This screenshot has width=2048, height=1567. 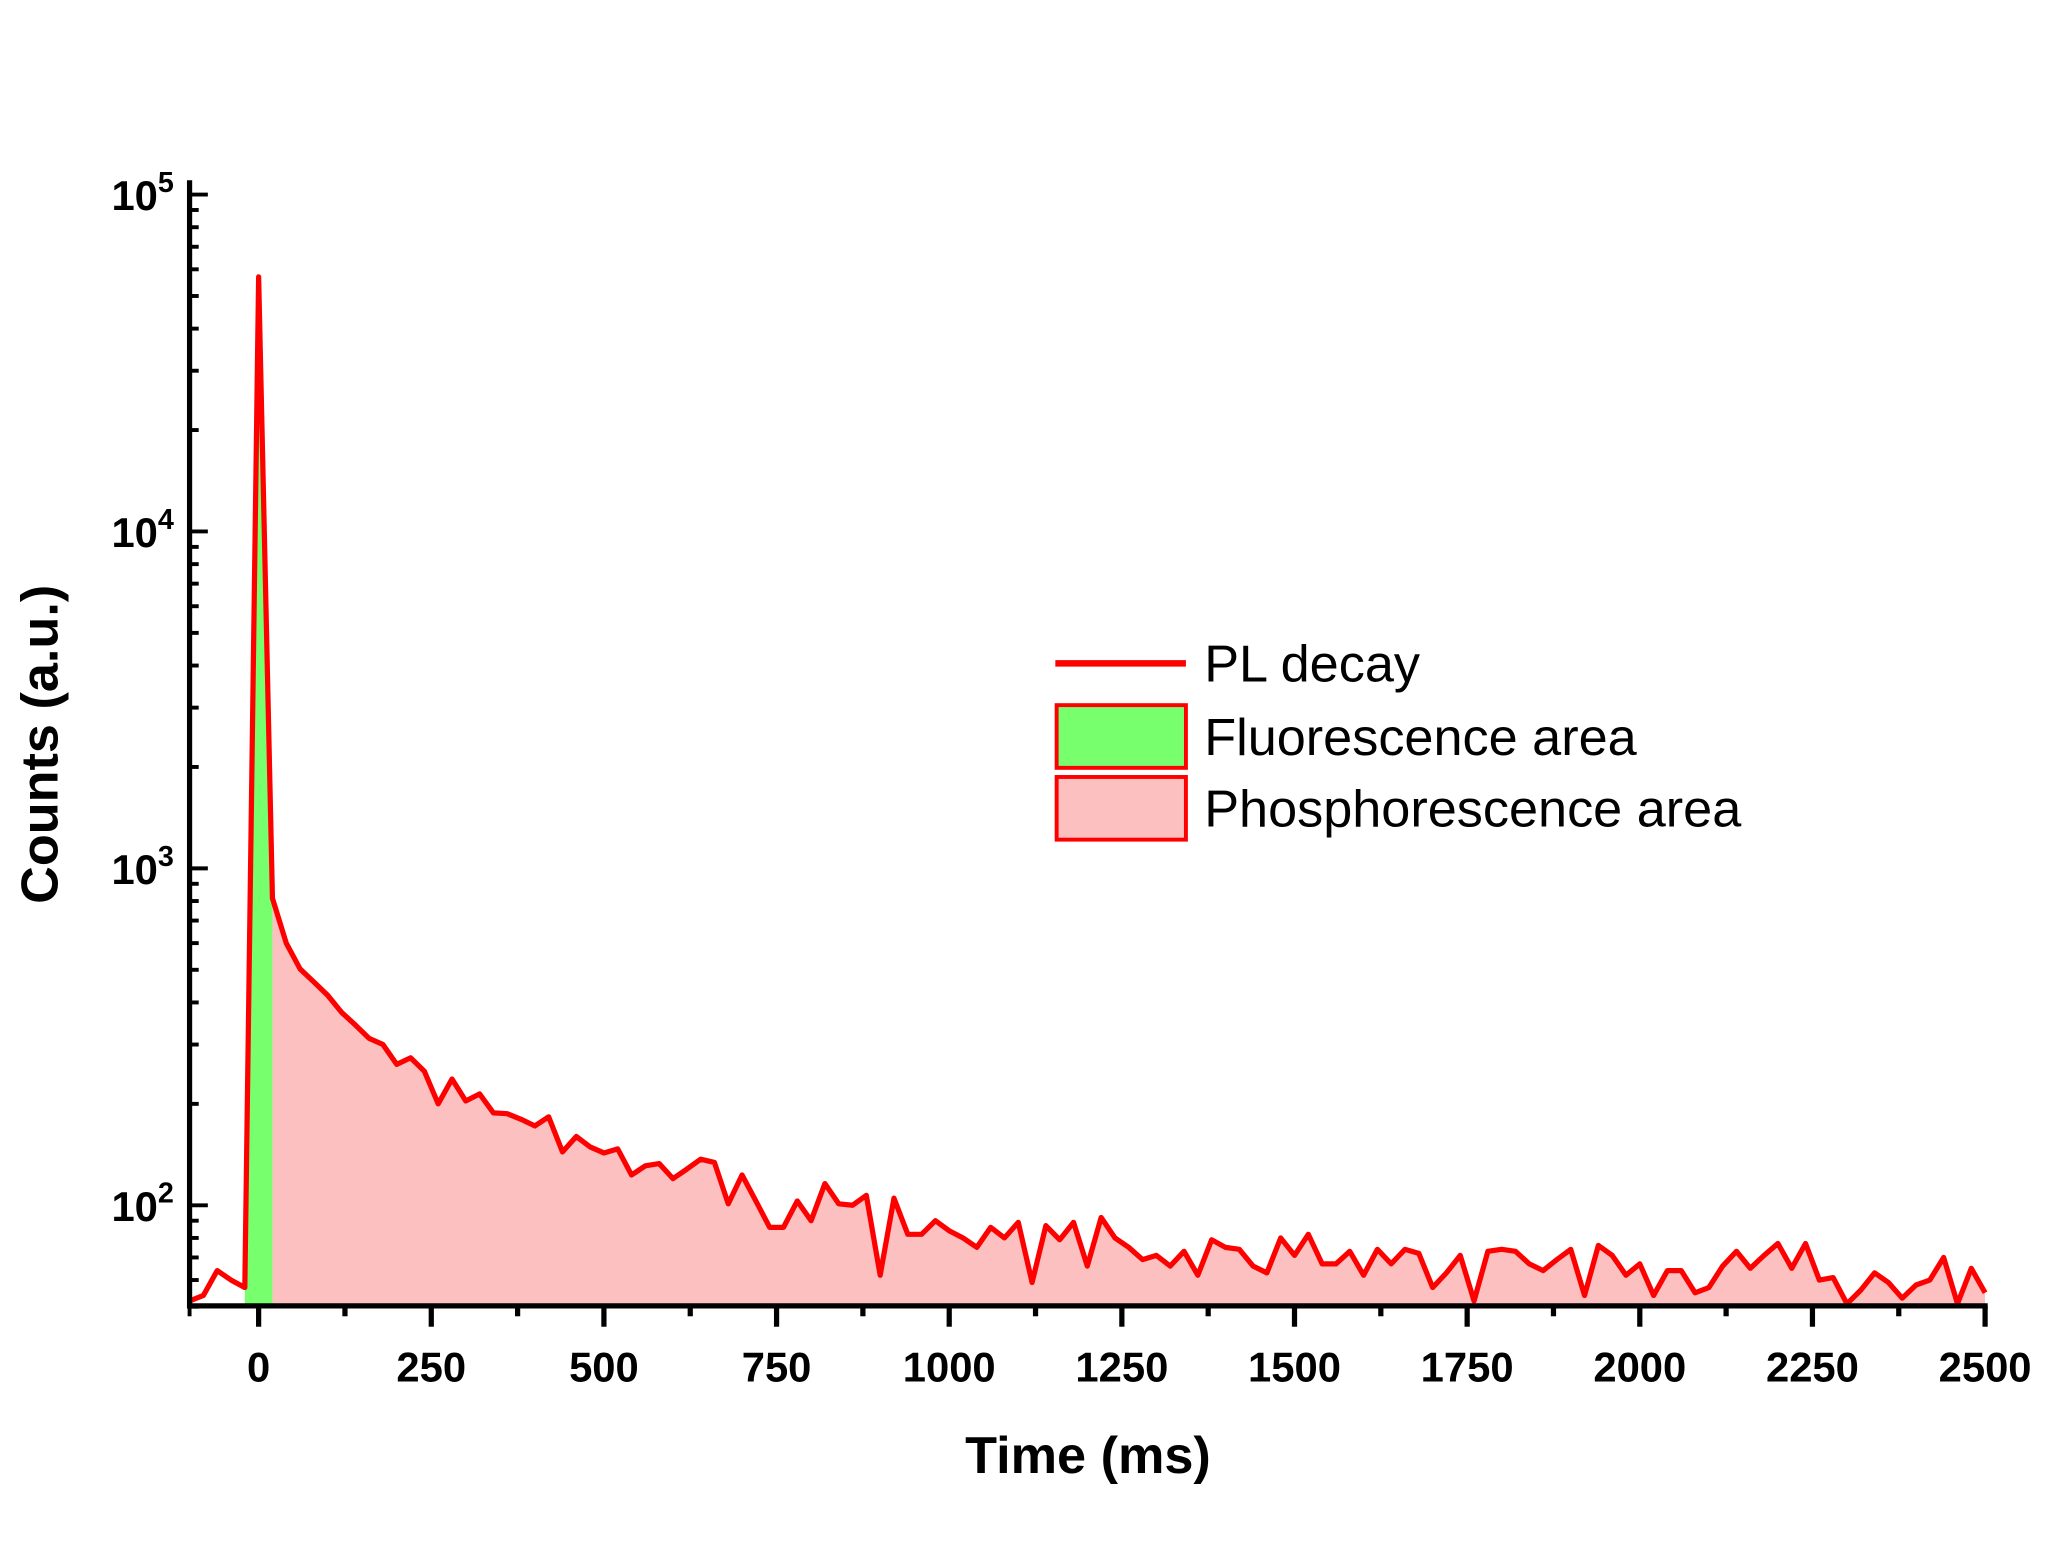 What do you see at coordinates (1812, 1367) in the screenshot?
I see `x-tick-label: 2250` at bounding box center [1812, 1367].